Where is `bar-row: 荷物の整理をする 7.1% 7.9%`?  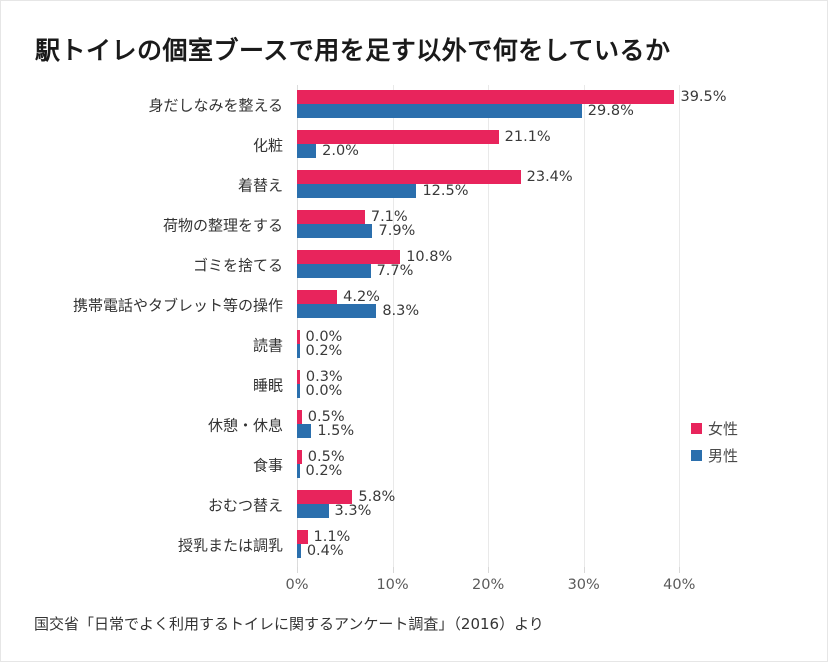 bar-row: 荷物の整理をする 7.1% 7.9% is located at coordinates (424, 225).